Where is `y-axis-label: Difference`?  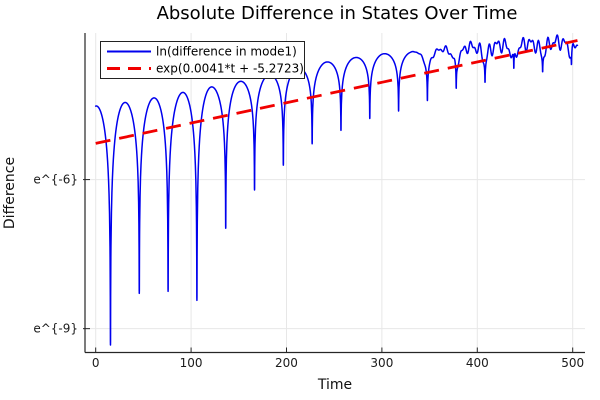 y-axis-label: Difference is located at coordinates (10, 193).